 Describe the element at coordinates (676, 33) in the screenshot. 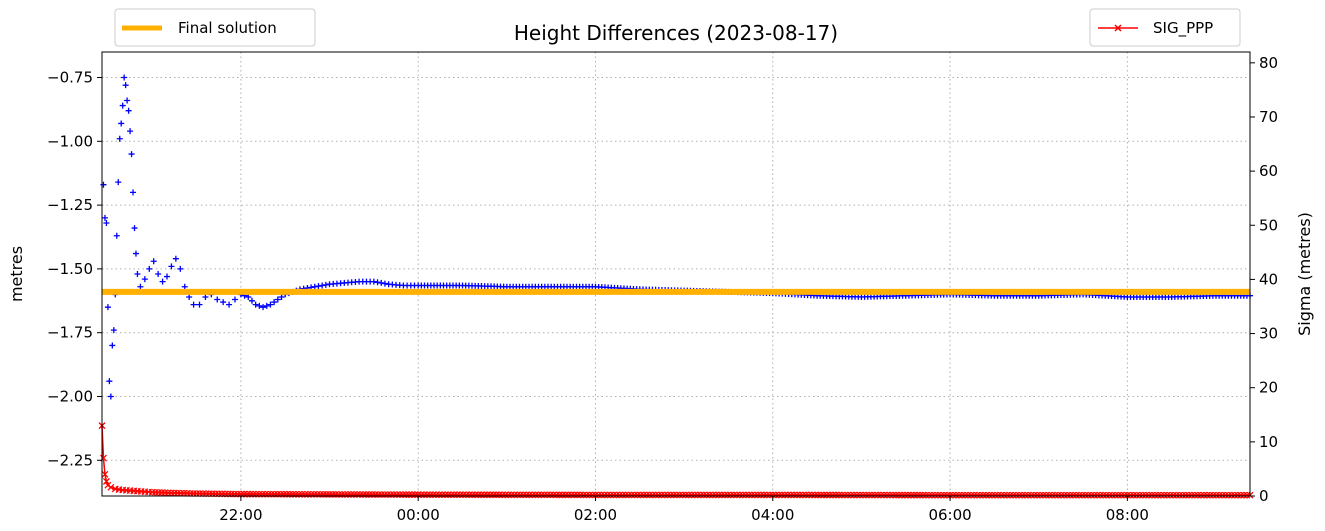

I see `chart-title: Height Differences (2023-08-17)` at that location.